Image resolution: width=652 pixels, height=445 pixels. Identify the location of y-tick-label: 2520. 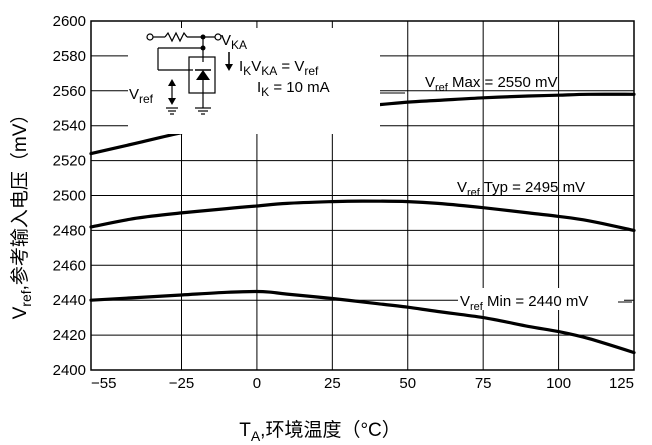
(69, 161).